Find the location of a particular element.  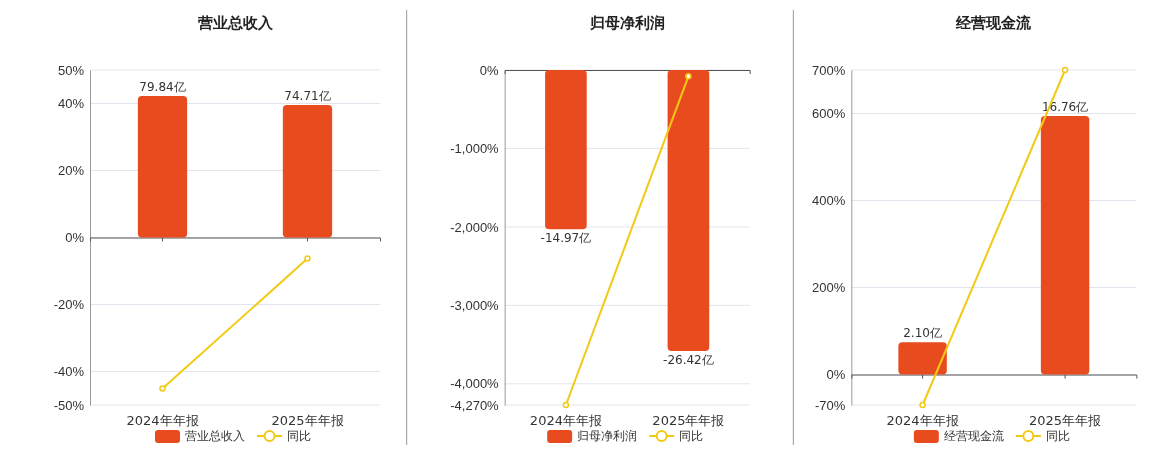

legend-label: 经营现金流 is located at coordinates (973, 436).